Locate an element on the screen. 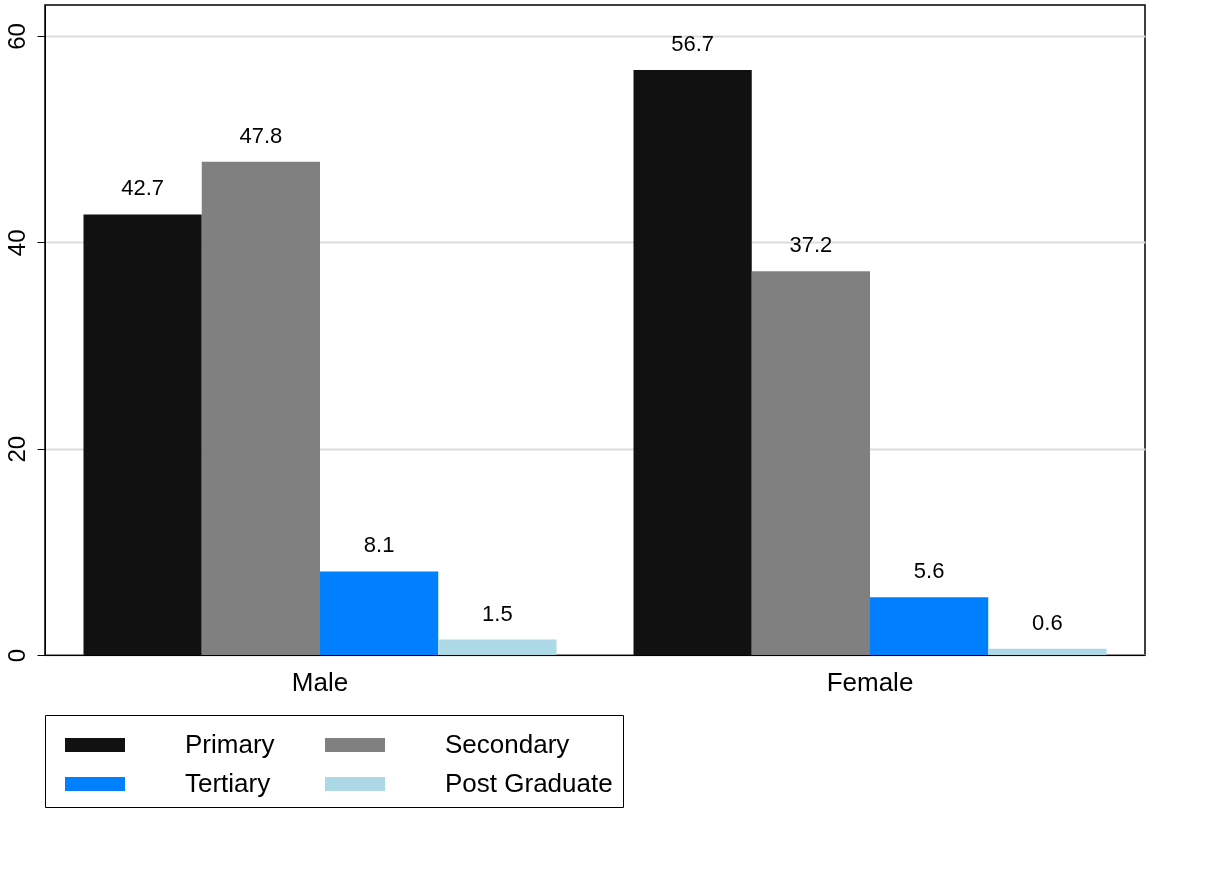  legend-label: Secondary is located at coordinates (507, 744).